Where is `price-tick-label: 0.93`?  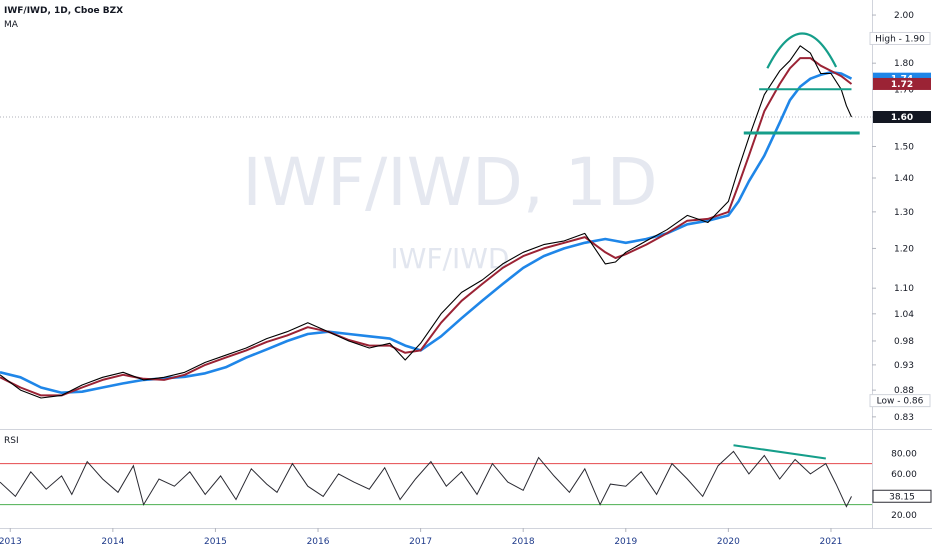
price-tick-label: 0.93 is located at coordinates (904, 366).